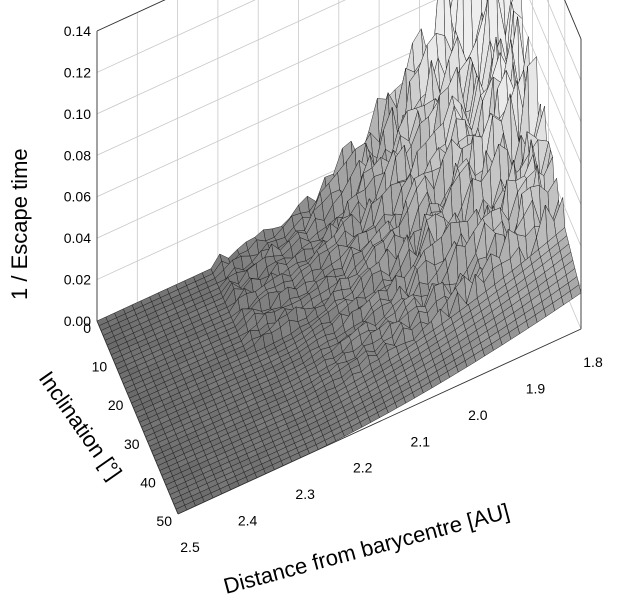 Image resolution: width=617 pixels, height=599 pixels. I want to click on y-tick-label: 0, so click(87, 328).